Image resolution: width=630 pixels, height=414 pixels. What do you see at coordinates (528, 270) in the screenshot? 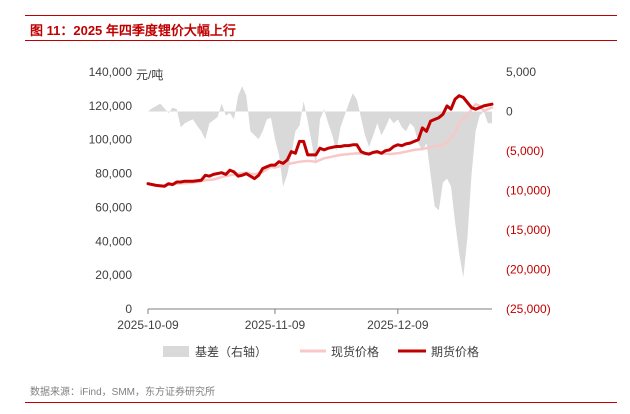
I see `y-right-tick-label: (20,000)` at bounding box center [528, 270].